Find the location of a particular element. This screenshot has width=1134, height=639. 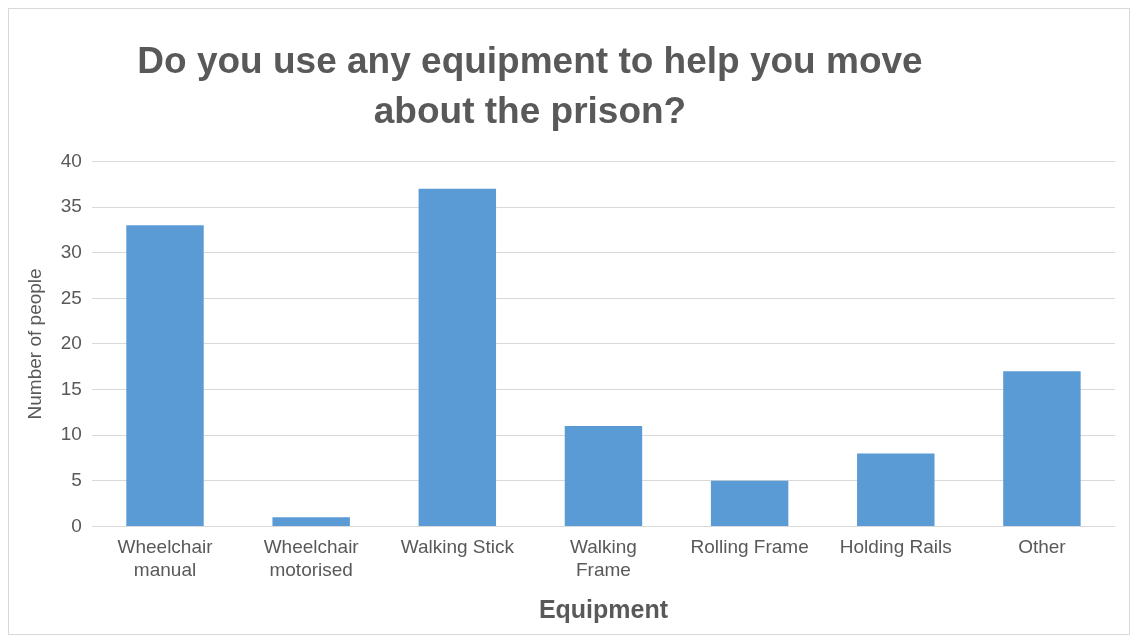

chart-title: Do you use any equipment to help you move about the prison? is located at coordinates (530, 86).